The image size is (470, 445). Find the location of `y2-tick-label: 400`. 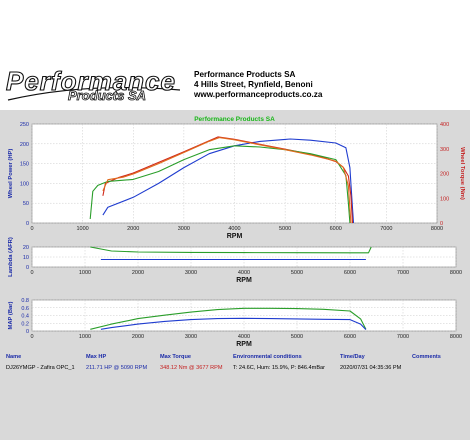

y2-tick-label: 400 is located at coordinates (444, 125).